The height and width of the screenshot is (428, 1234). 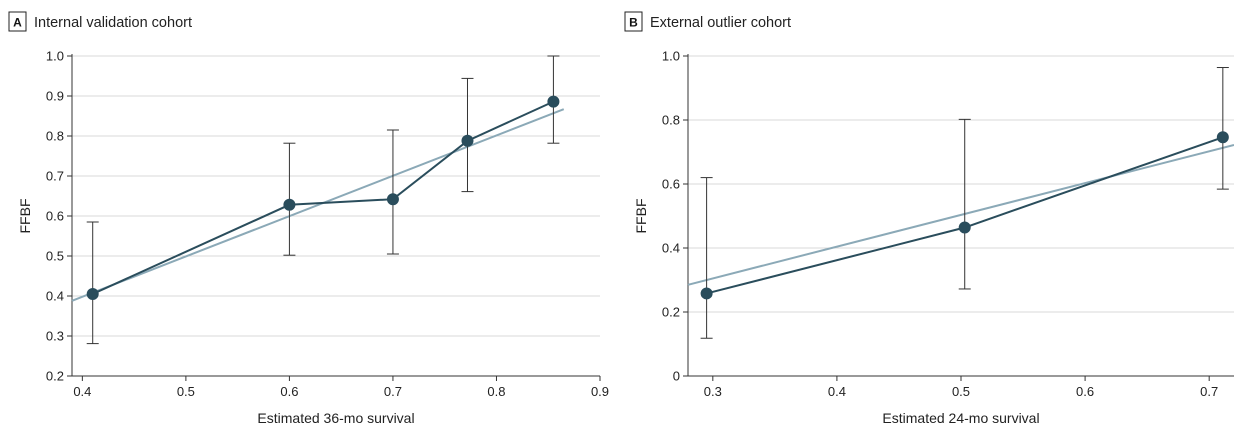 I want to click on x-tick-label: 0.8, so click(x=496, y=391).